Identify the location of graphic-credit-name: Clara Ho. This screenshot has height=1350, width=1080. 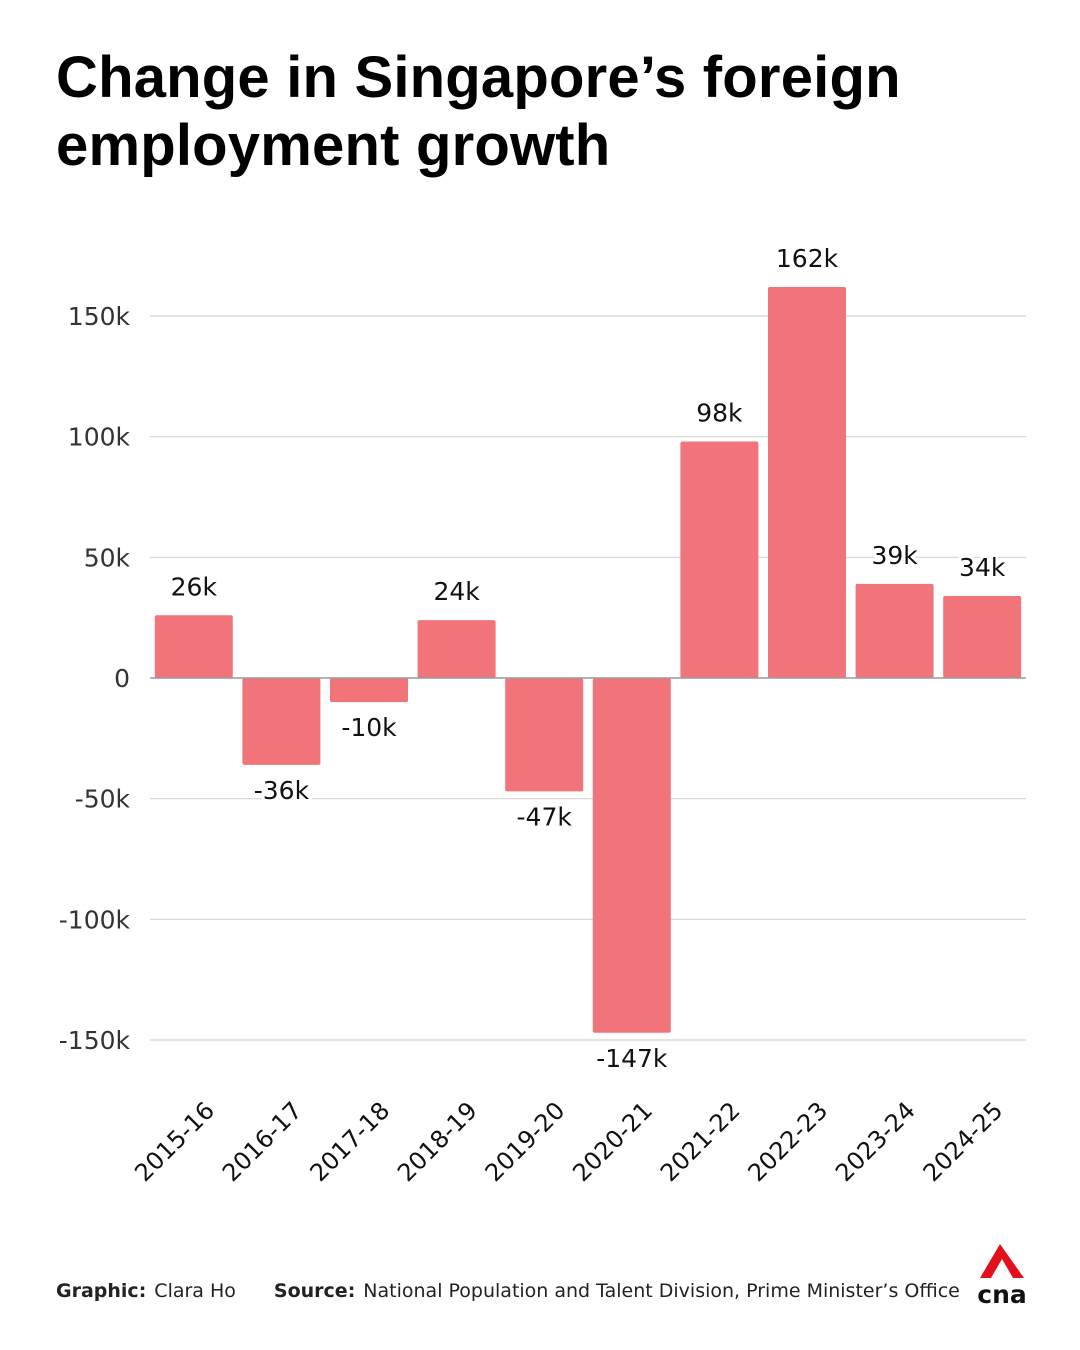
(195, 1291).